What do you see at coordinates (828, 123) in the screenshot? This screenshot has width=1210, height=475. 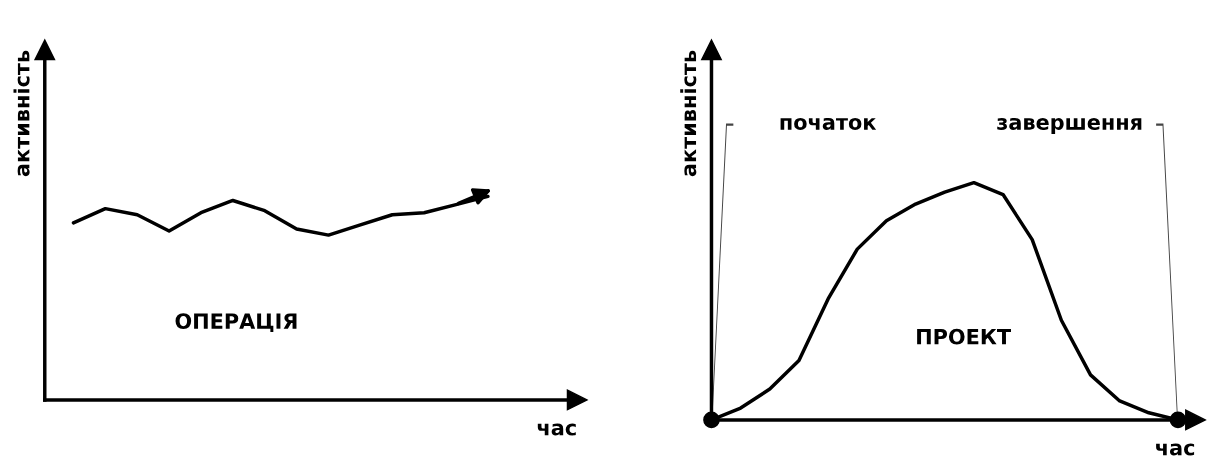 I see `text: початок` at bounding box center [828, 123].